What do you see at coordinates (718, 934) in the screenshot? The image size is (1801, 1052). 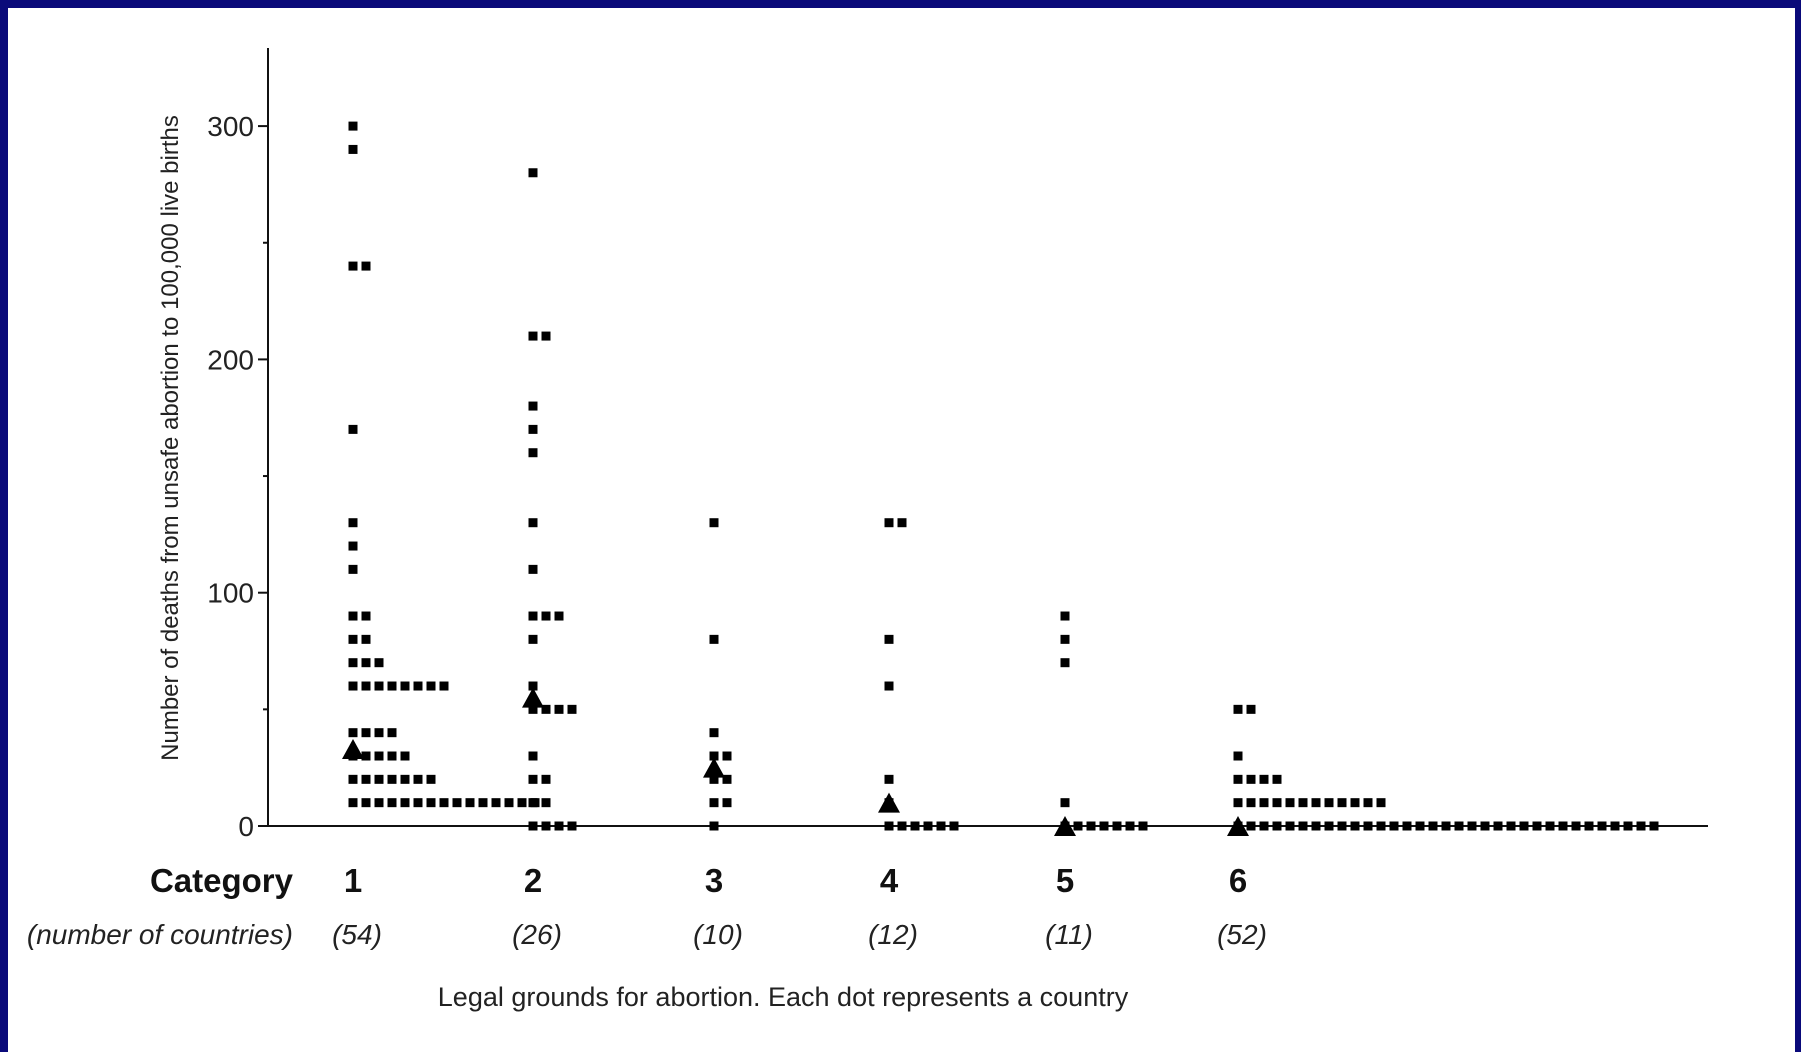 I see `category-count: (10)` at bounding box center [718, 934].